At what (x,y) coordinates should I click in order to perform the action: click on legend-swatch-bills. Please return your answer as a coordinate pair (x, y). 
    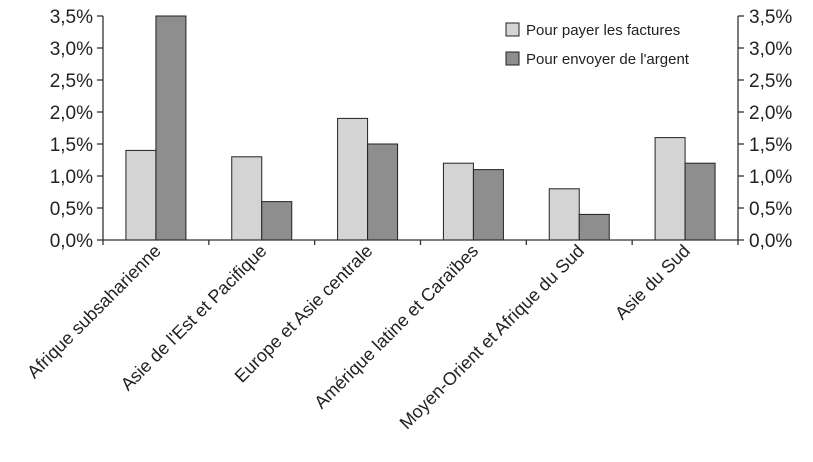
    Looking at the image, I should click on (512, 29).